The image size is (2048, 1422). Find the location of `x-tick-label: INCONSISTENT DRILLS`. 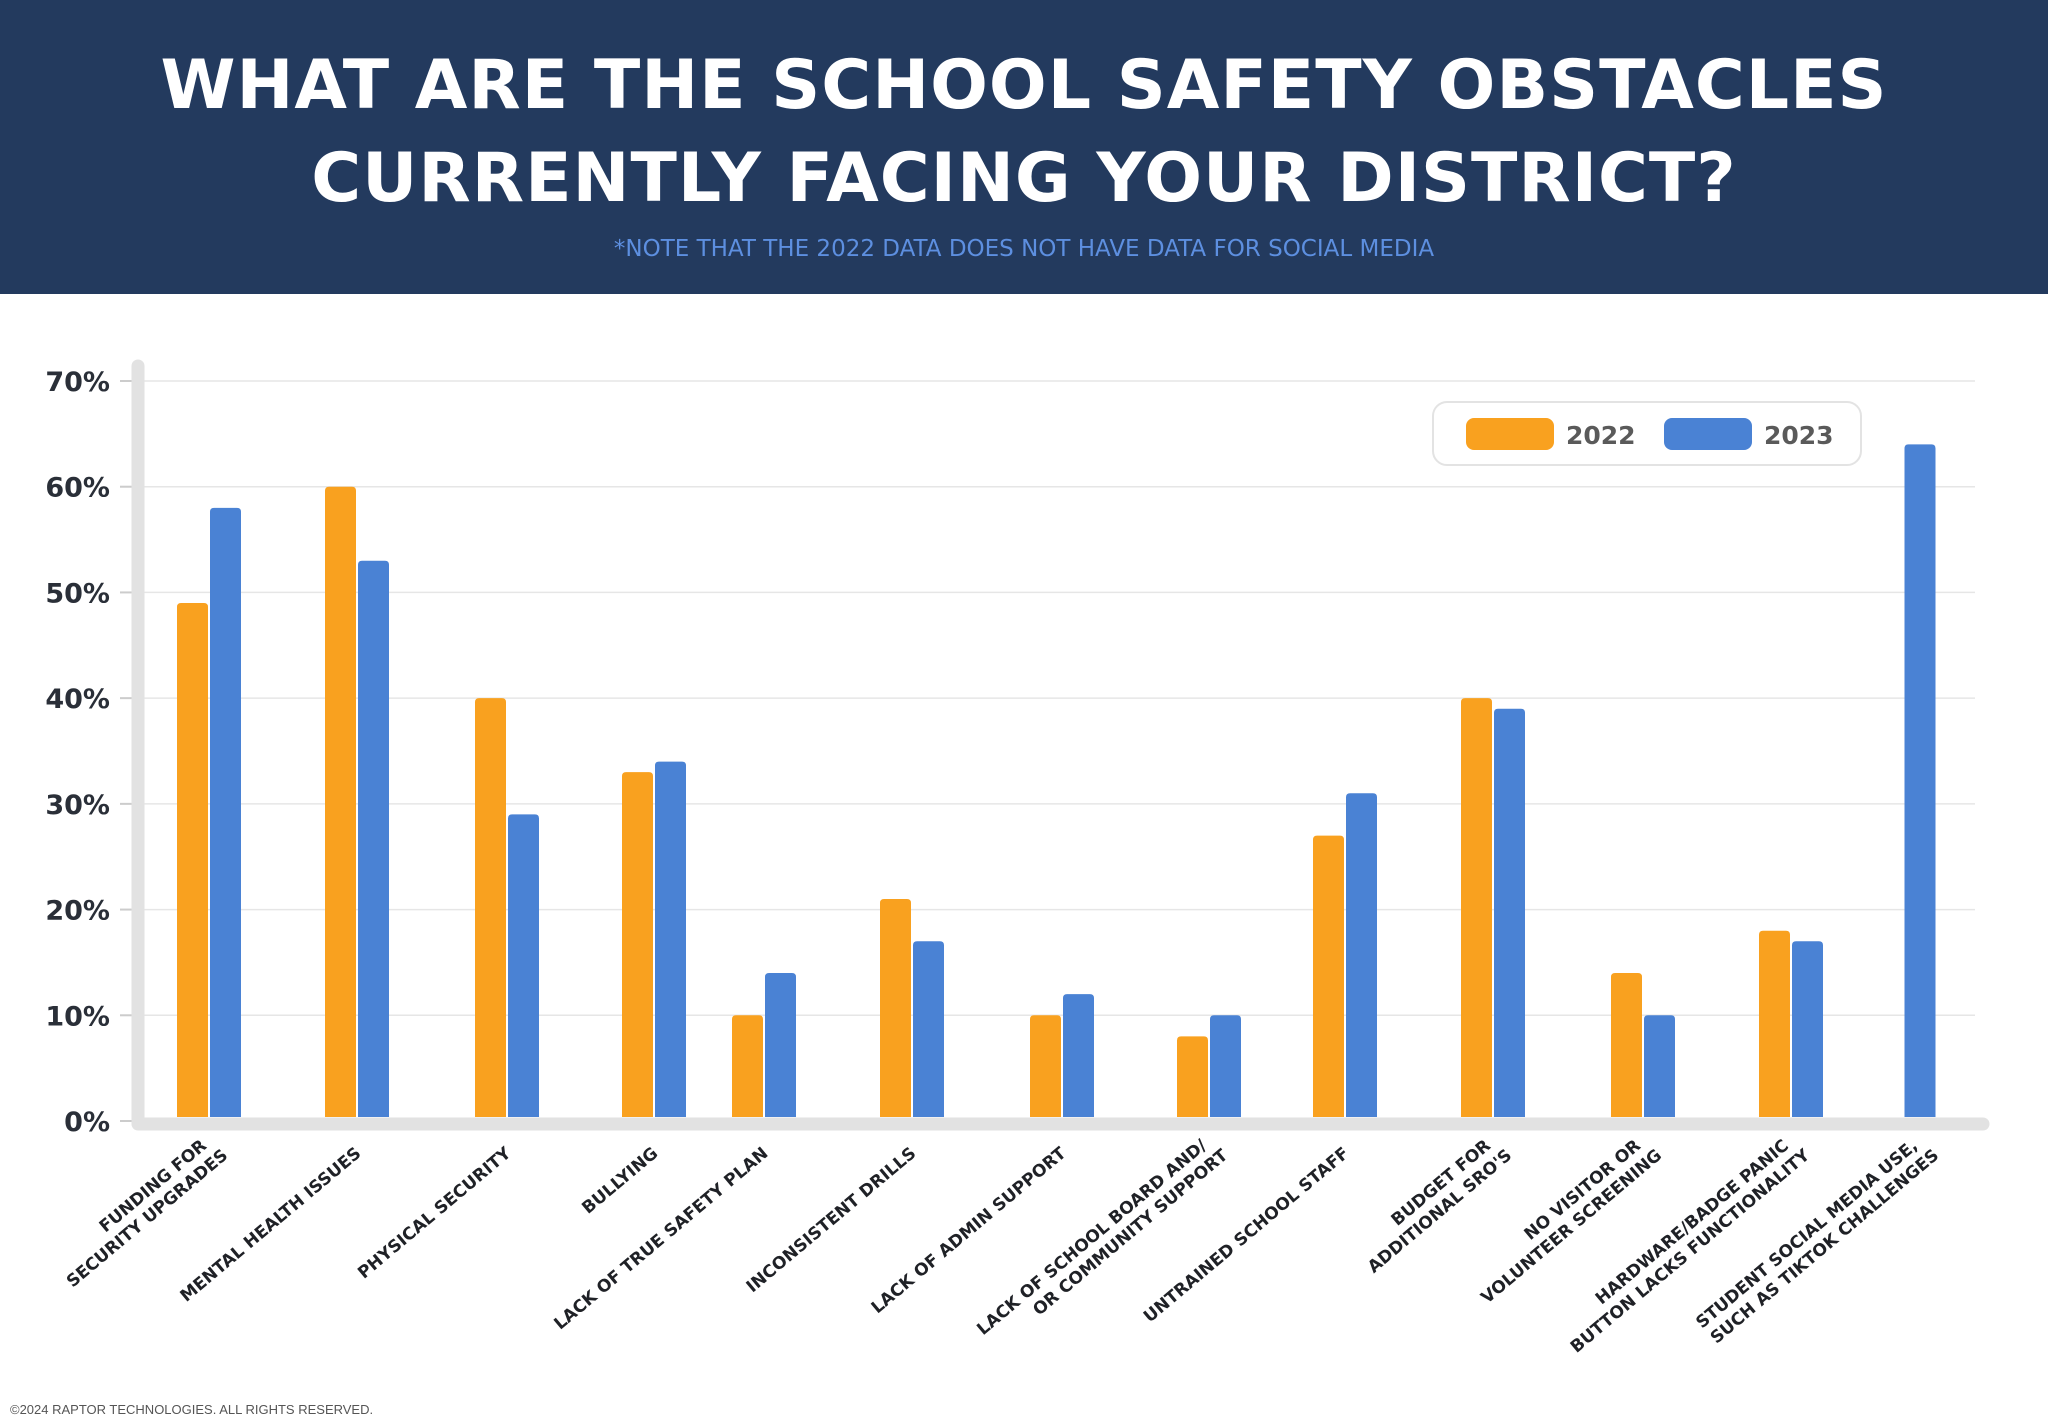

x-tick-label: INCONSISTENT DRILLS is located at coordinates (831, 1220).